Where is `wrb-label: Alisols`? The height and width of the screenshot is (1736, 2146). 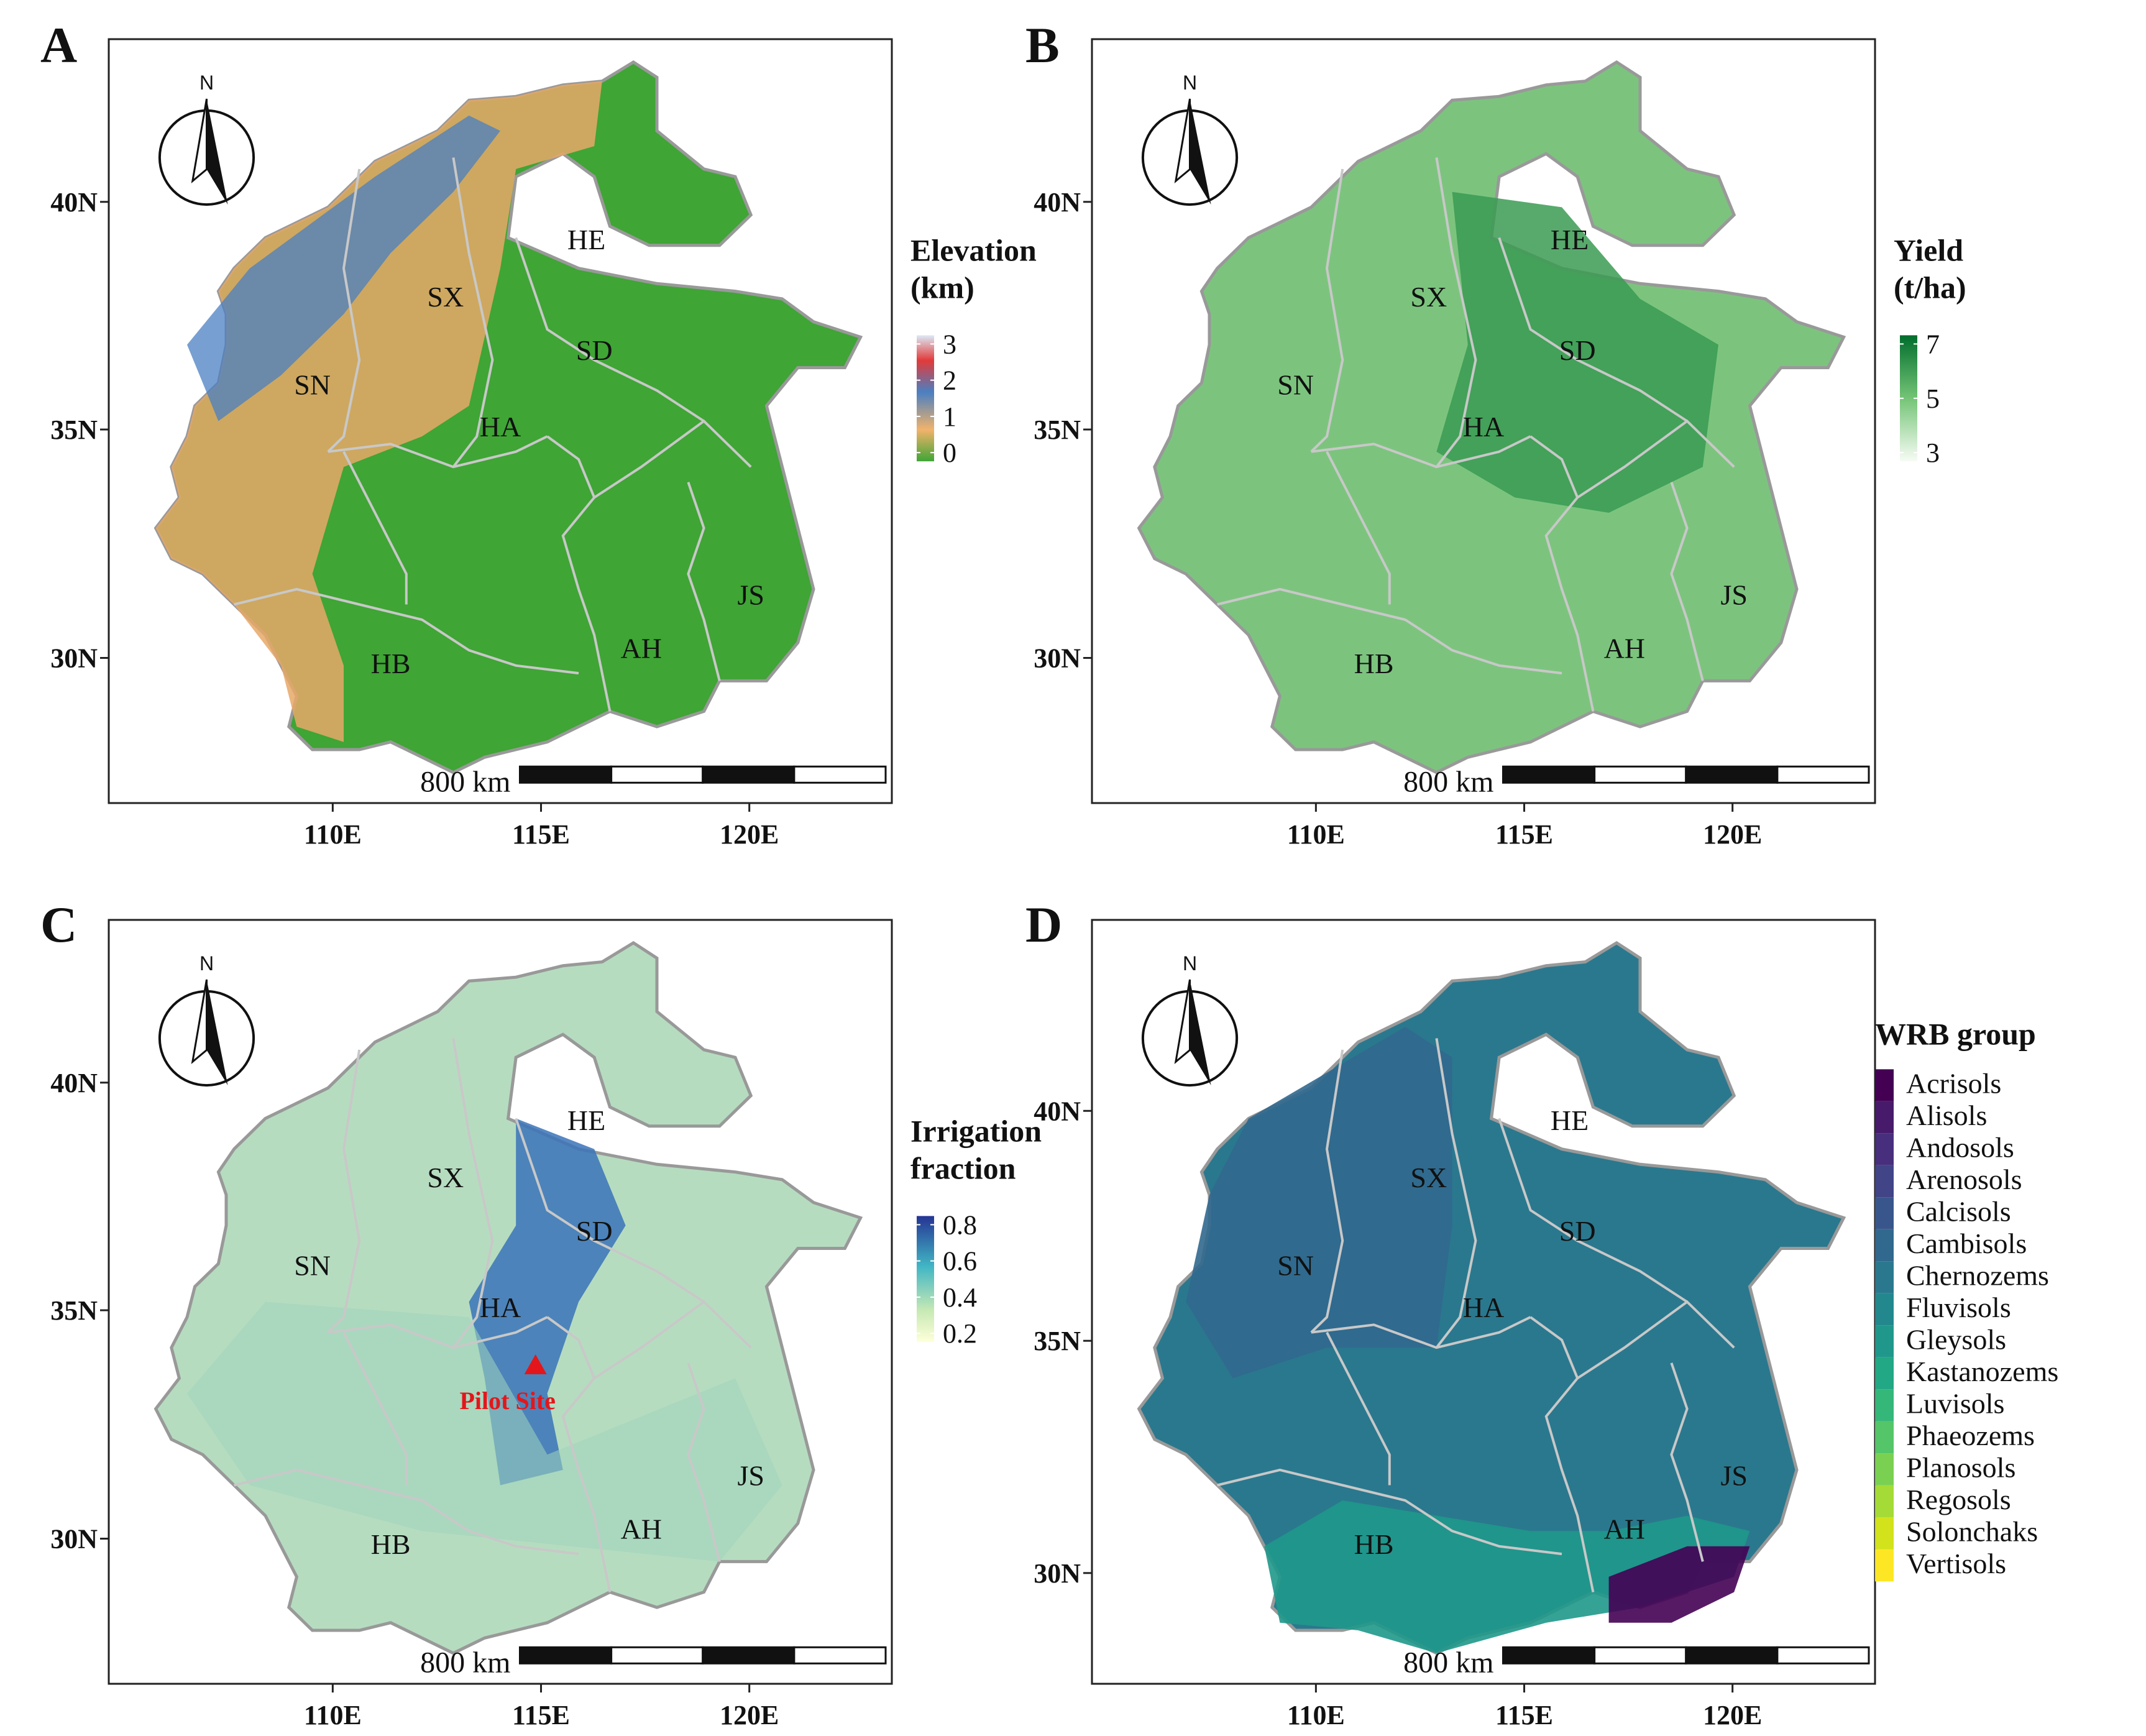 wrb-label: Alisols is located at coordinates (1946, 1115).